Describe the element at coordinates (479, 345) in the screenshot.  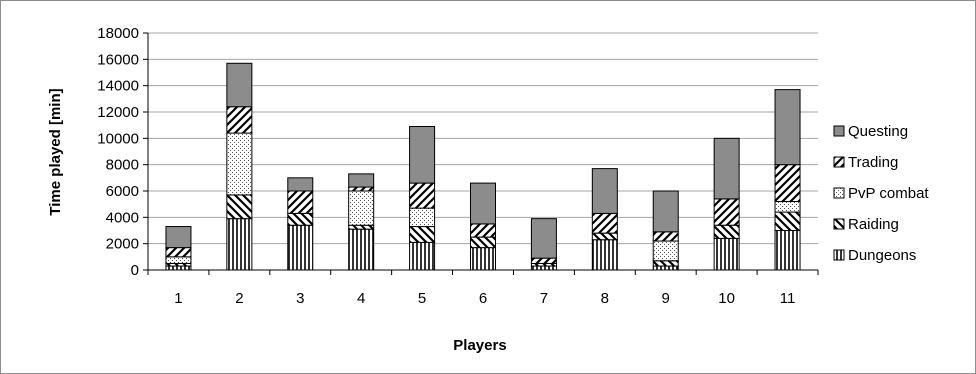
I see `x-axis-title: Players` at that location.